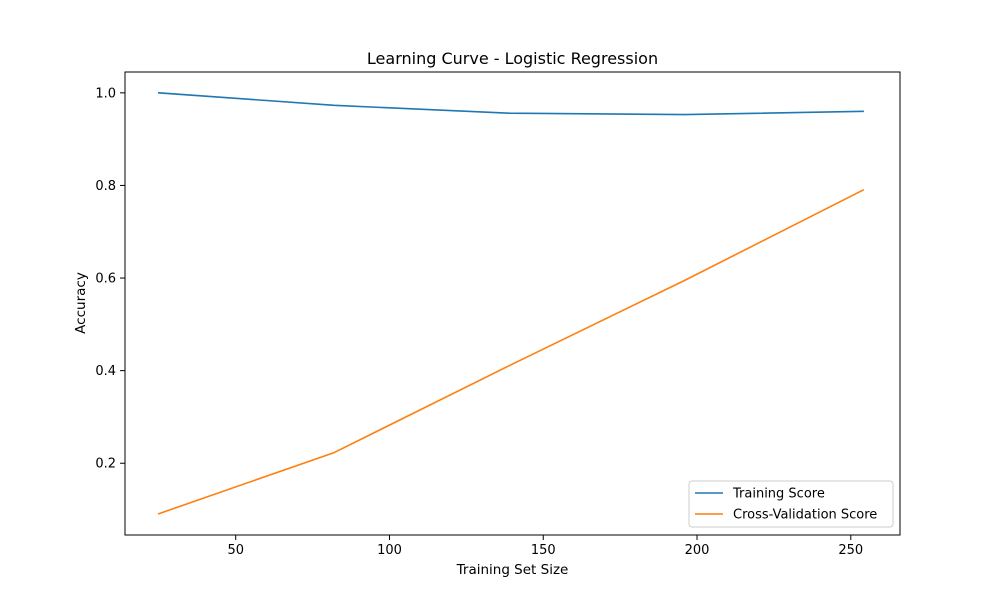 Image resolution: width=1000 pixels, height=600 pixels. What do you see at coordinates (105, 186) in the screenshot?
I see `y-tick-label: 0.8` at bounding box center [105, 186].